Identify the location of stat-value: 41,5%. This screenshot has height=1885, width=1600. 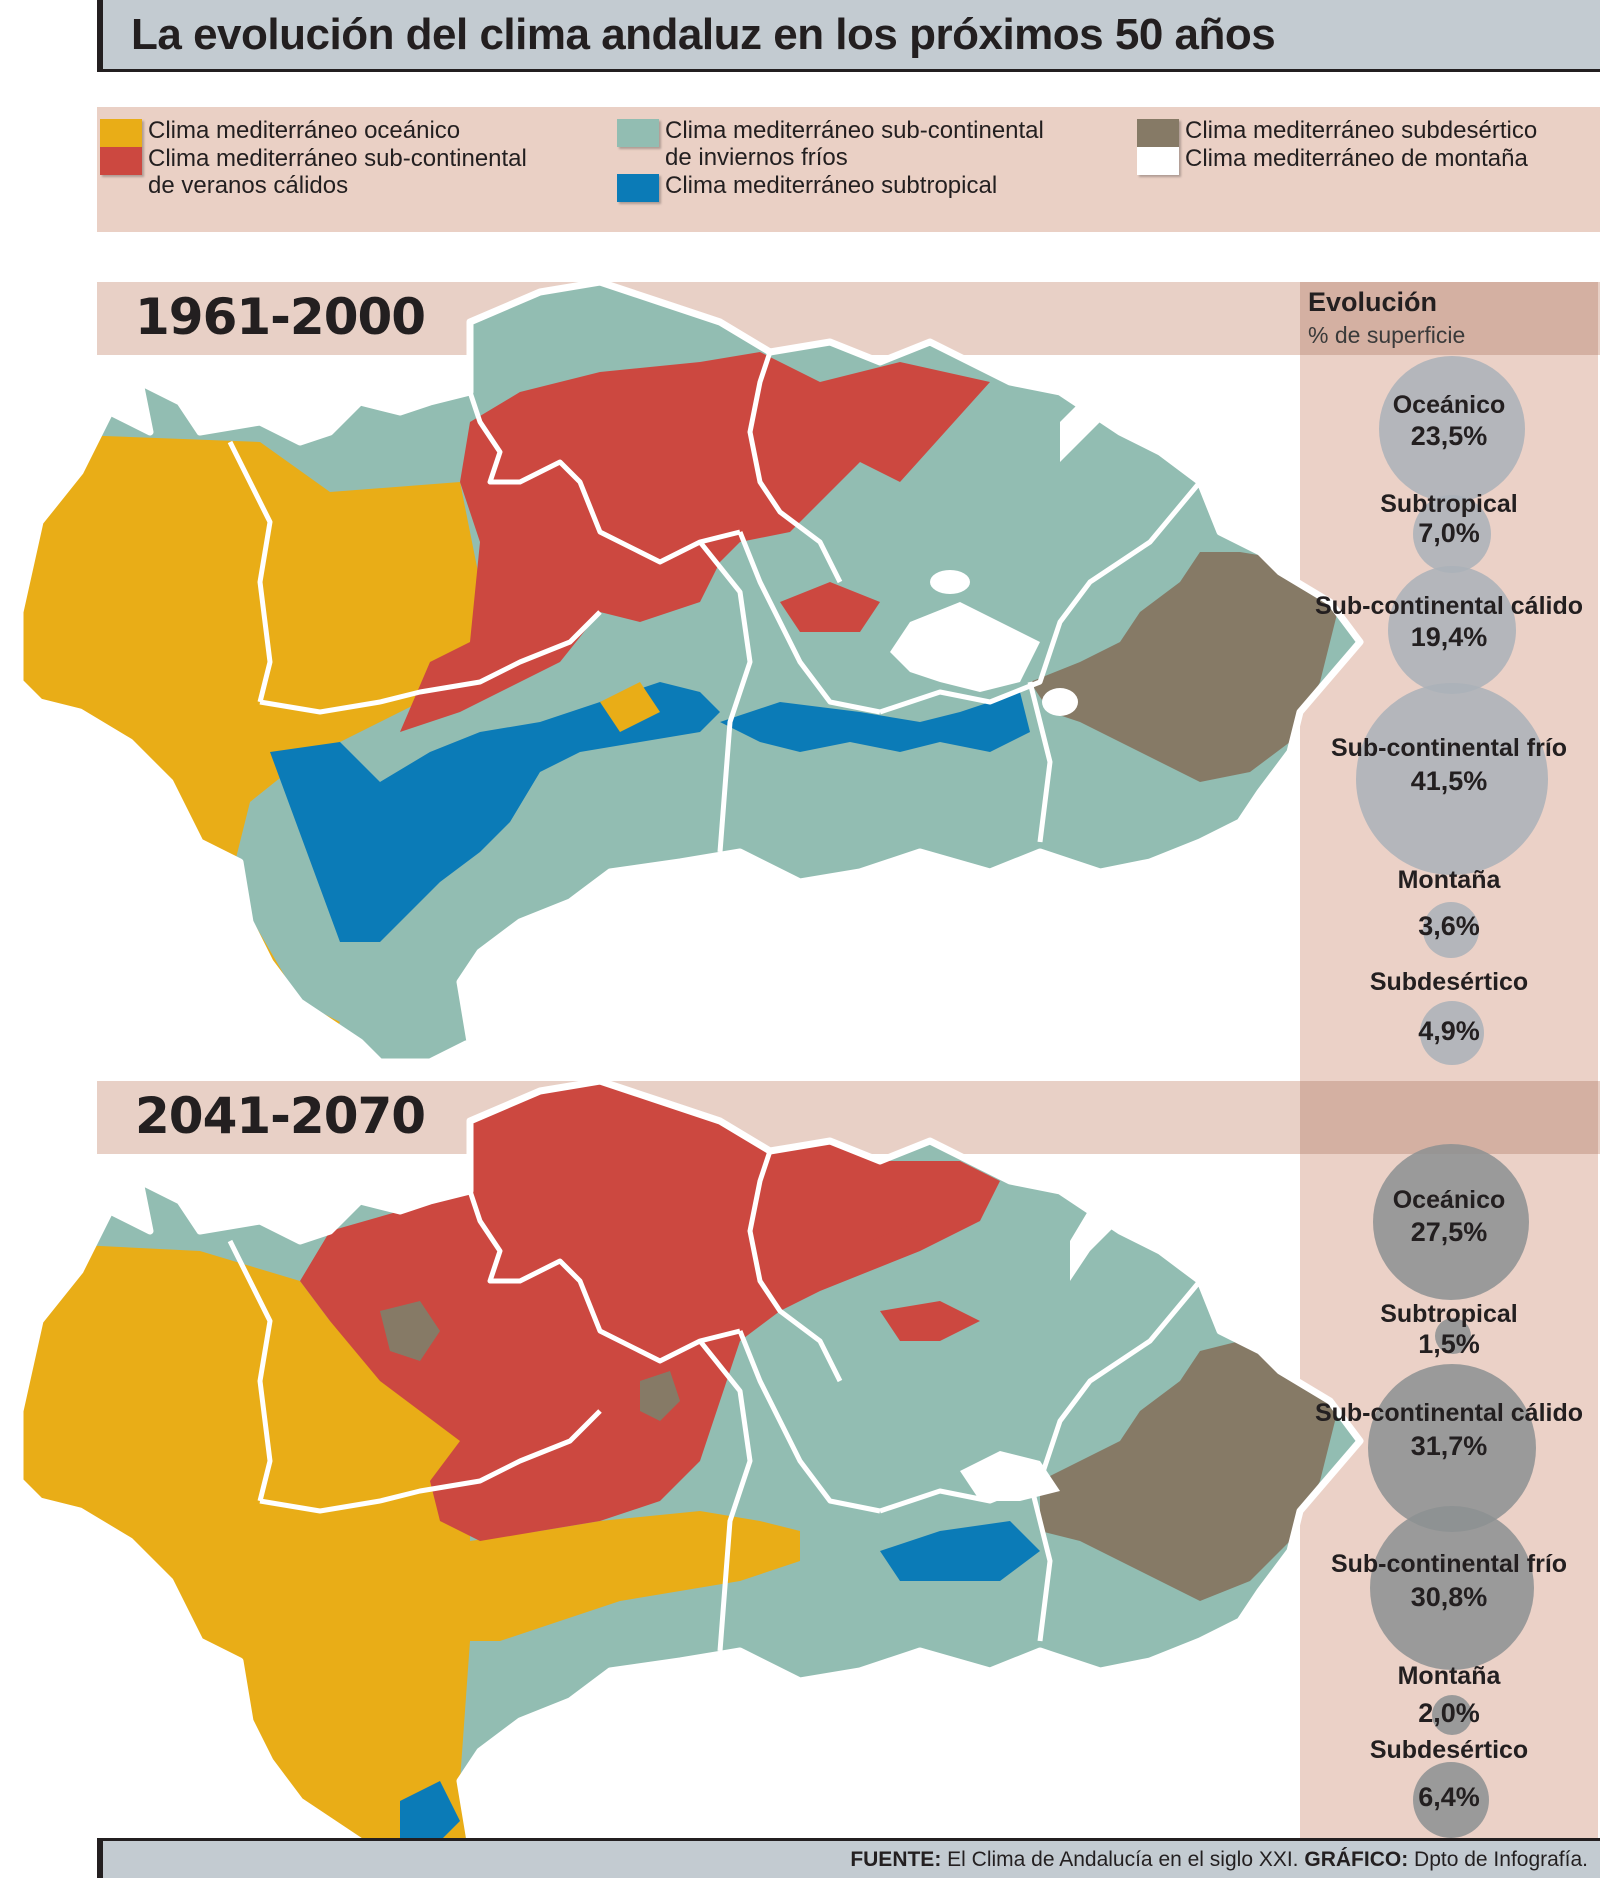
(1449, 781).